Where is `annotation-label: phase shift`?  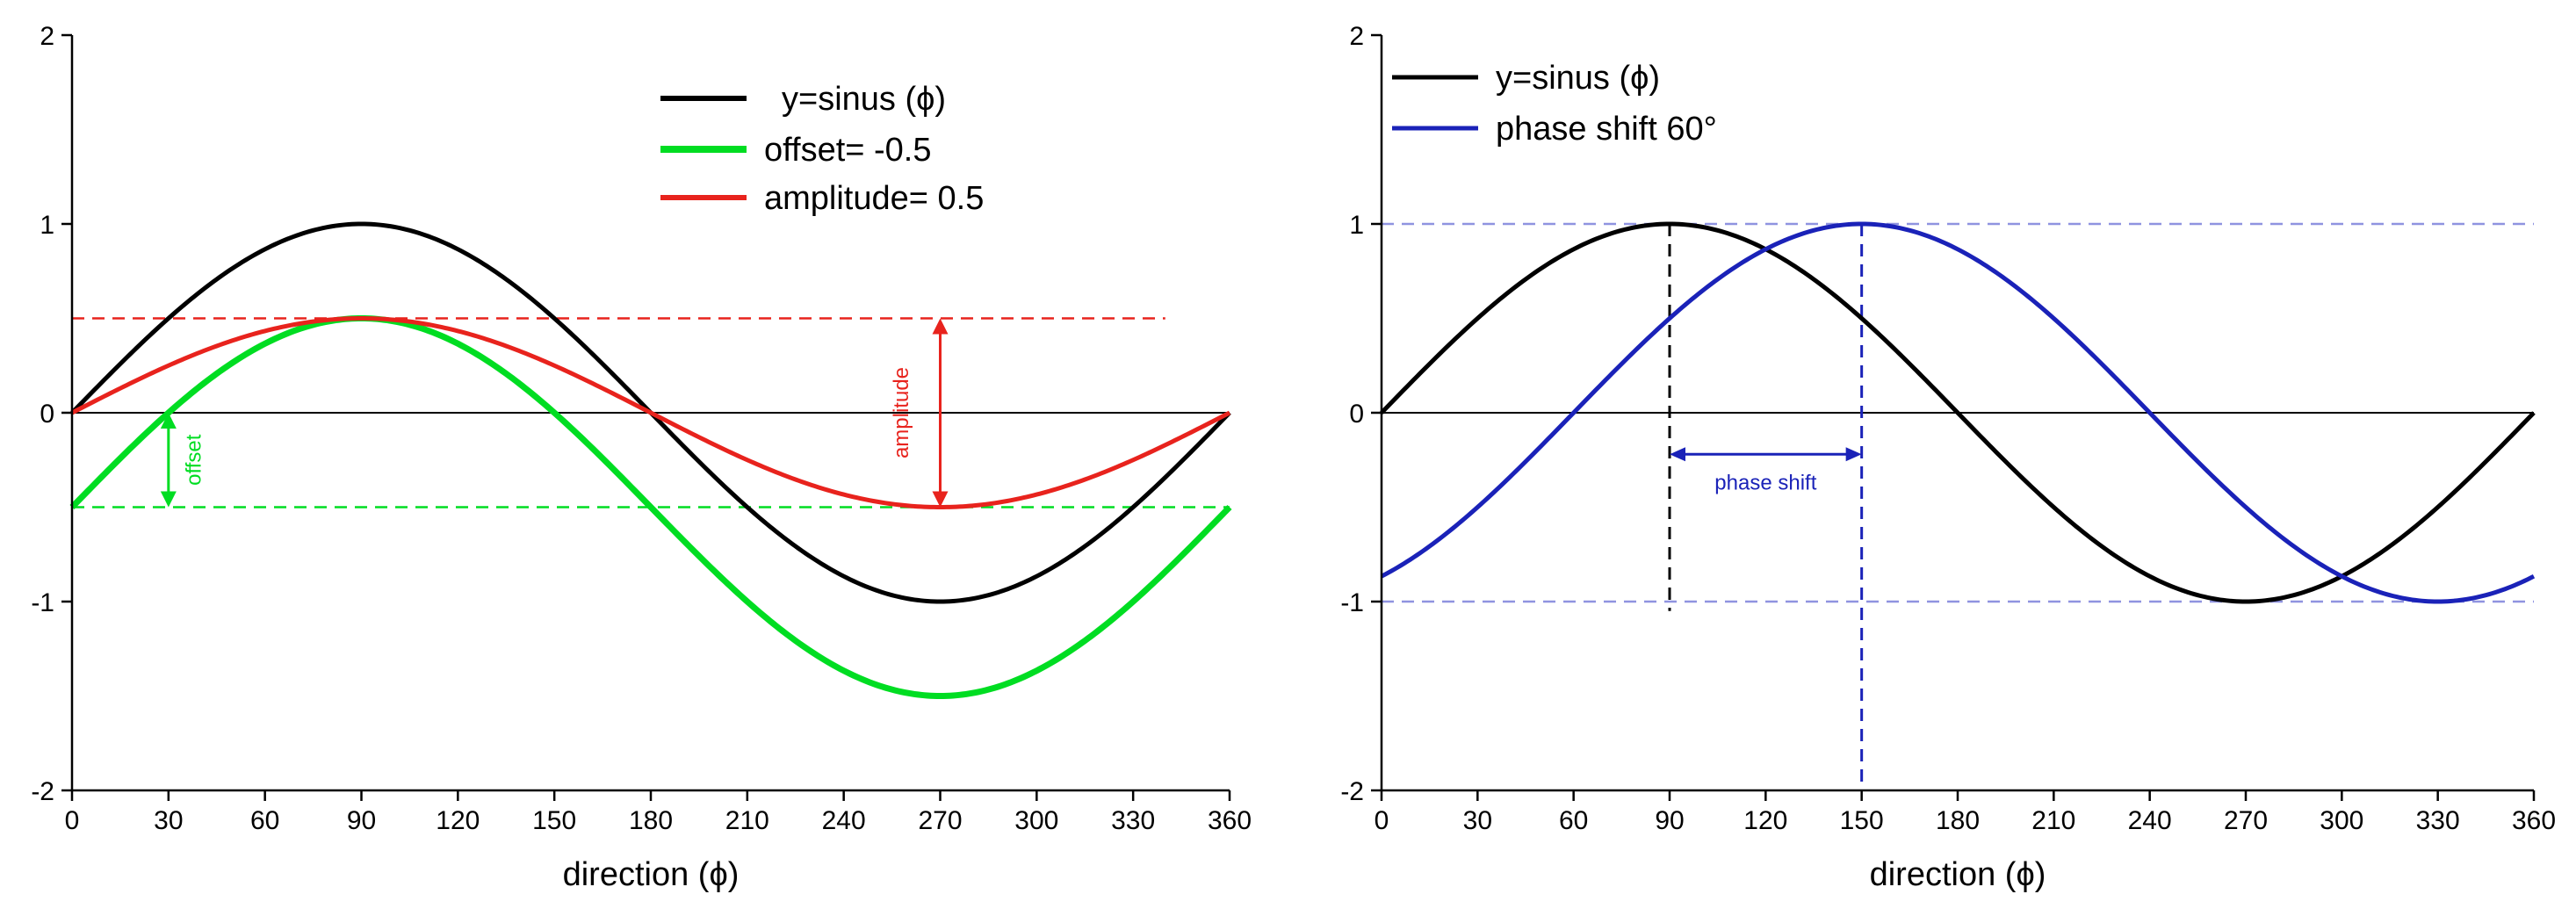 annotation-label: phase shift is located at coordinates (1765, 483).